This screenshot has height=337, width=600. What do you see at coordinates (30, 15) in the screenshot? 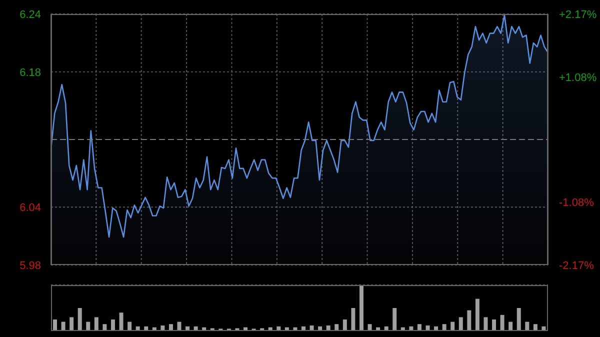
I see `y-tick-label: 6.24` at bounding box center [30, 15].